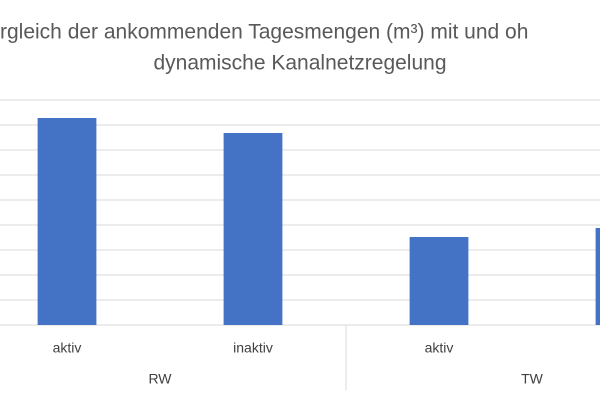  Describe the element at coordinates (299, 63) in the screenshot. I see `chart-title: dynamische Kanalnetzregelung` at that location.